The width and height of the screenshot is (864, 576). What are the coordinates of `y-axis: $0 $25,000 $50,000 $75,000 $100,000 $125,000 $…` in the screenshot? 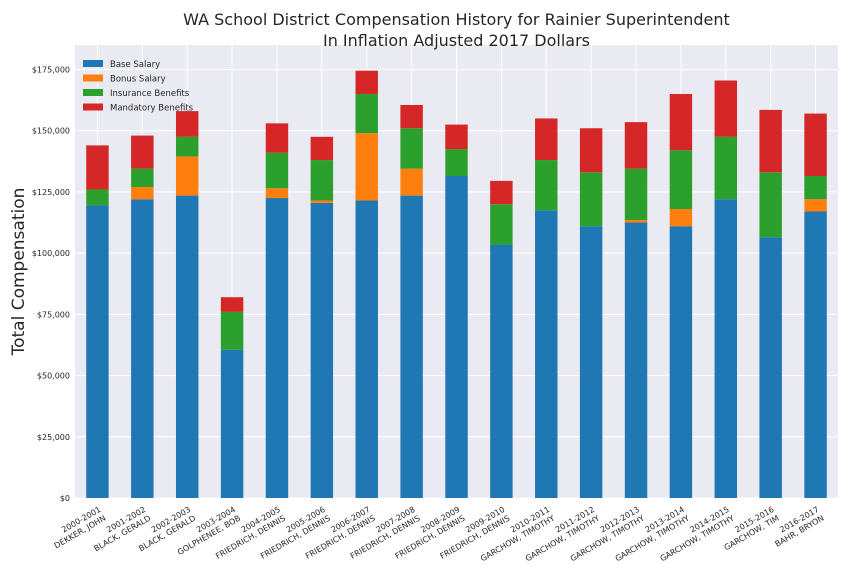 It's located at (51, 284).